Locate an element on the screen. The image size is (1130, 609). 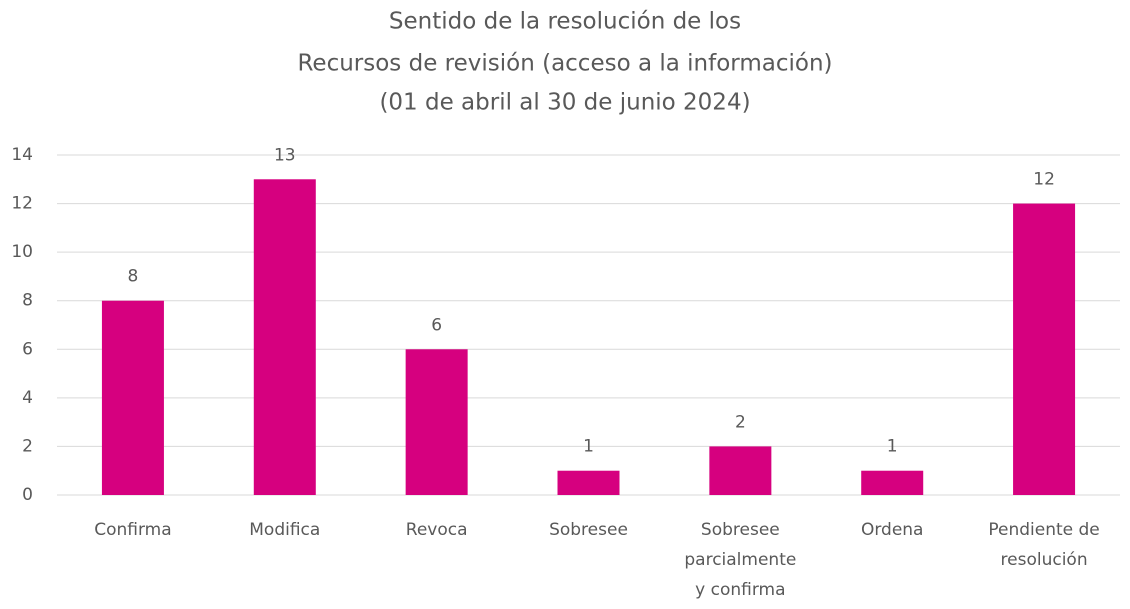
x-tick-label: Modifica is located at coordinates (284, 530).